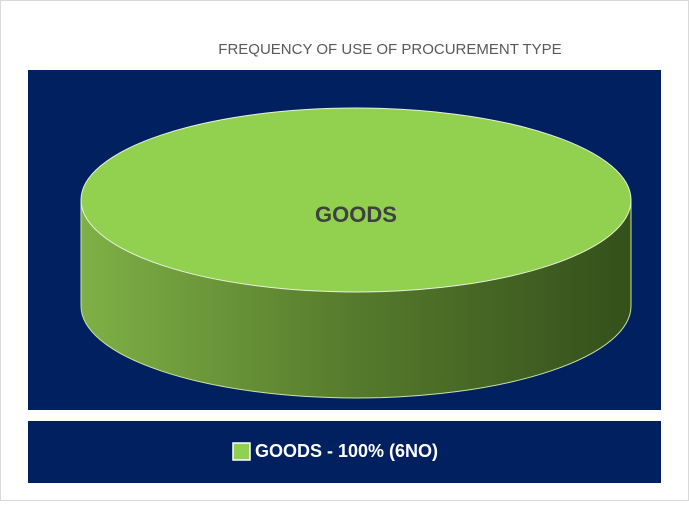  I want to click on chart-title: FREQUENCY OF USE OF PROCUREMENT TYPE, so click(389, 49).